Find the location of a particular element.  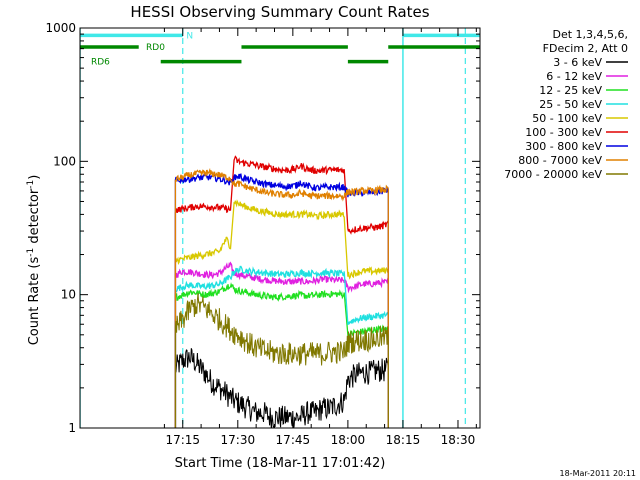

x-axis-label: Start Time (18-Mar-11 17:01:42) is located at coordinates (280, 463).